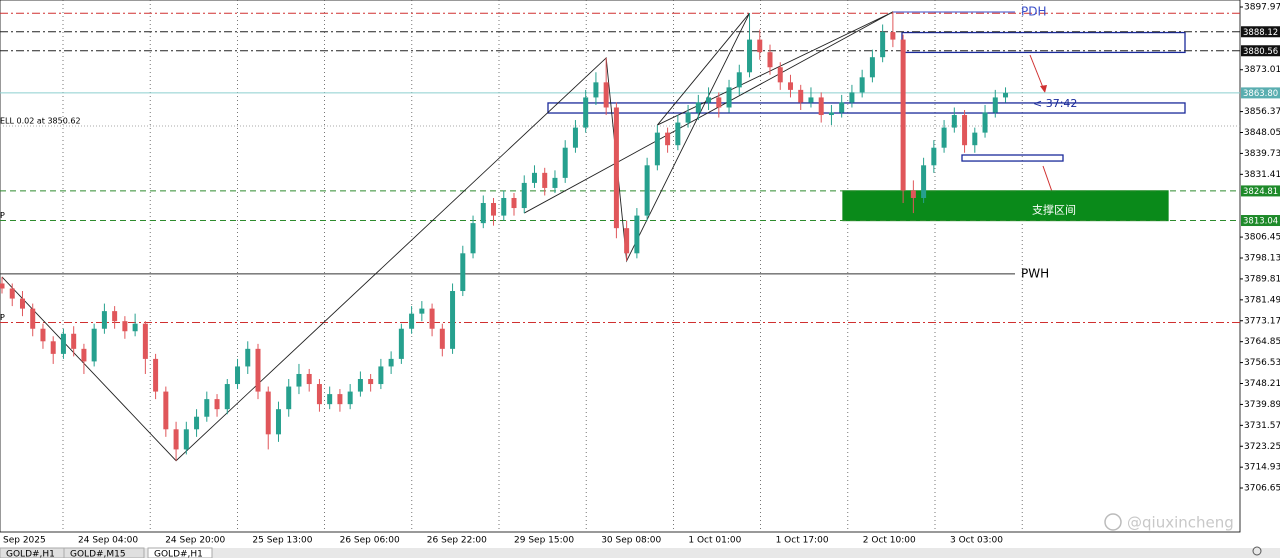 Image resolution: width=1280 pixels, height=558 pixels. What do you see at coordinates (1054, 210) in the screenshot?
I see `zone-label: 支撑区间` at bounding box center [1054, 210].